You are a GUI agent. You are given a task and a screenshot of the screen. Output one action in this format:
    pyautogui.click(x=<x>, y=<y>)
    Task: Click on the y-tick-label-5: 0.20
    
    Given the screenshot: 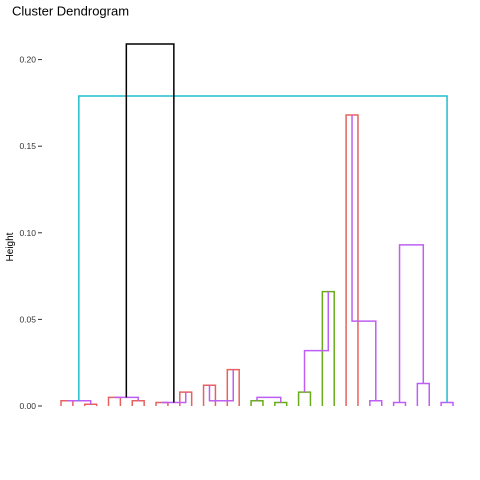 What is the action you would take?
    pyautogui.click(x=27, y=60)
    